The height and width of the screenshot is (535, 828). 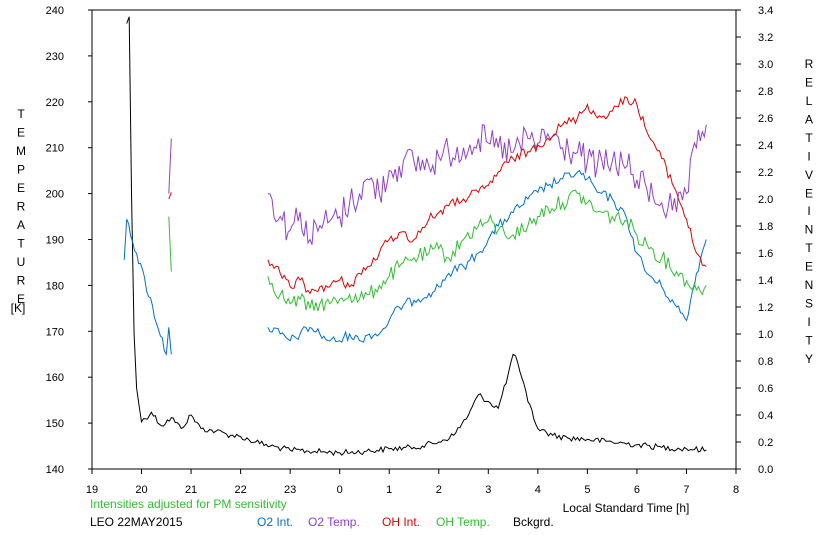 I want to click on right-tick-label: 3.4, so click(x=765, y=11).